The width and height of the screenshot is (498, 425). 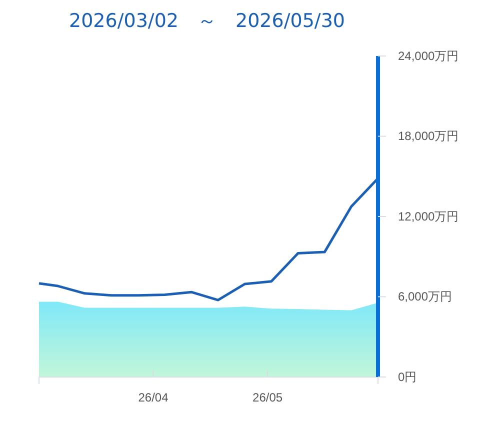 I want to click on x-tick-label: 26/05, so click(x=267, y=397).